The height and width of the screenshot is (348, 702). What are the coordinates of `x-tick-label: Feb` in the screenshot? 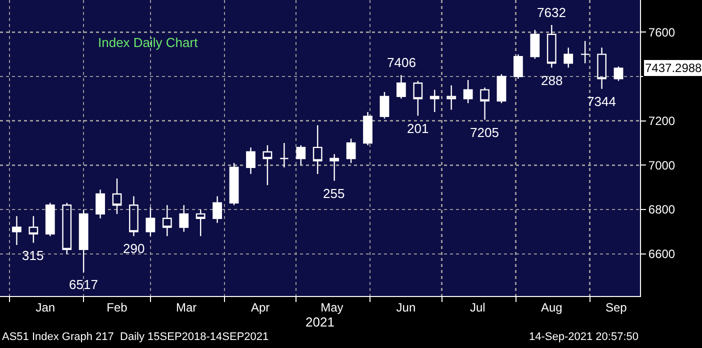 It's located at (117, 307).